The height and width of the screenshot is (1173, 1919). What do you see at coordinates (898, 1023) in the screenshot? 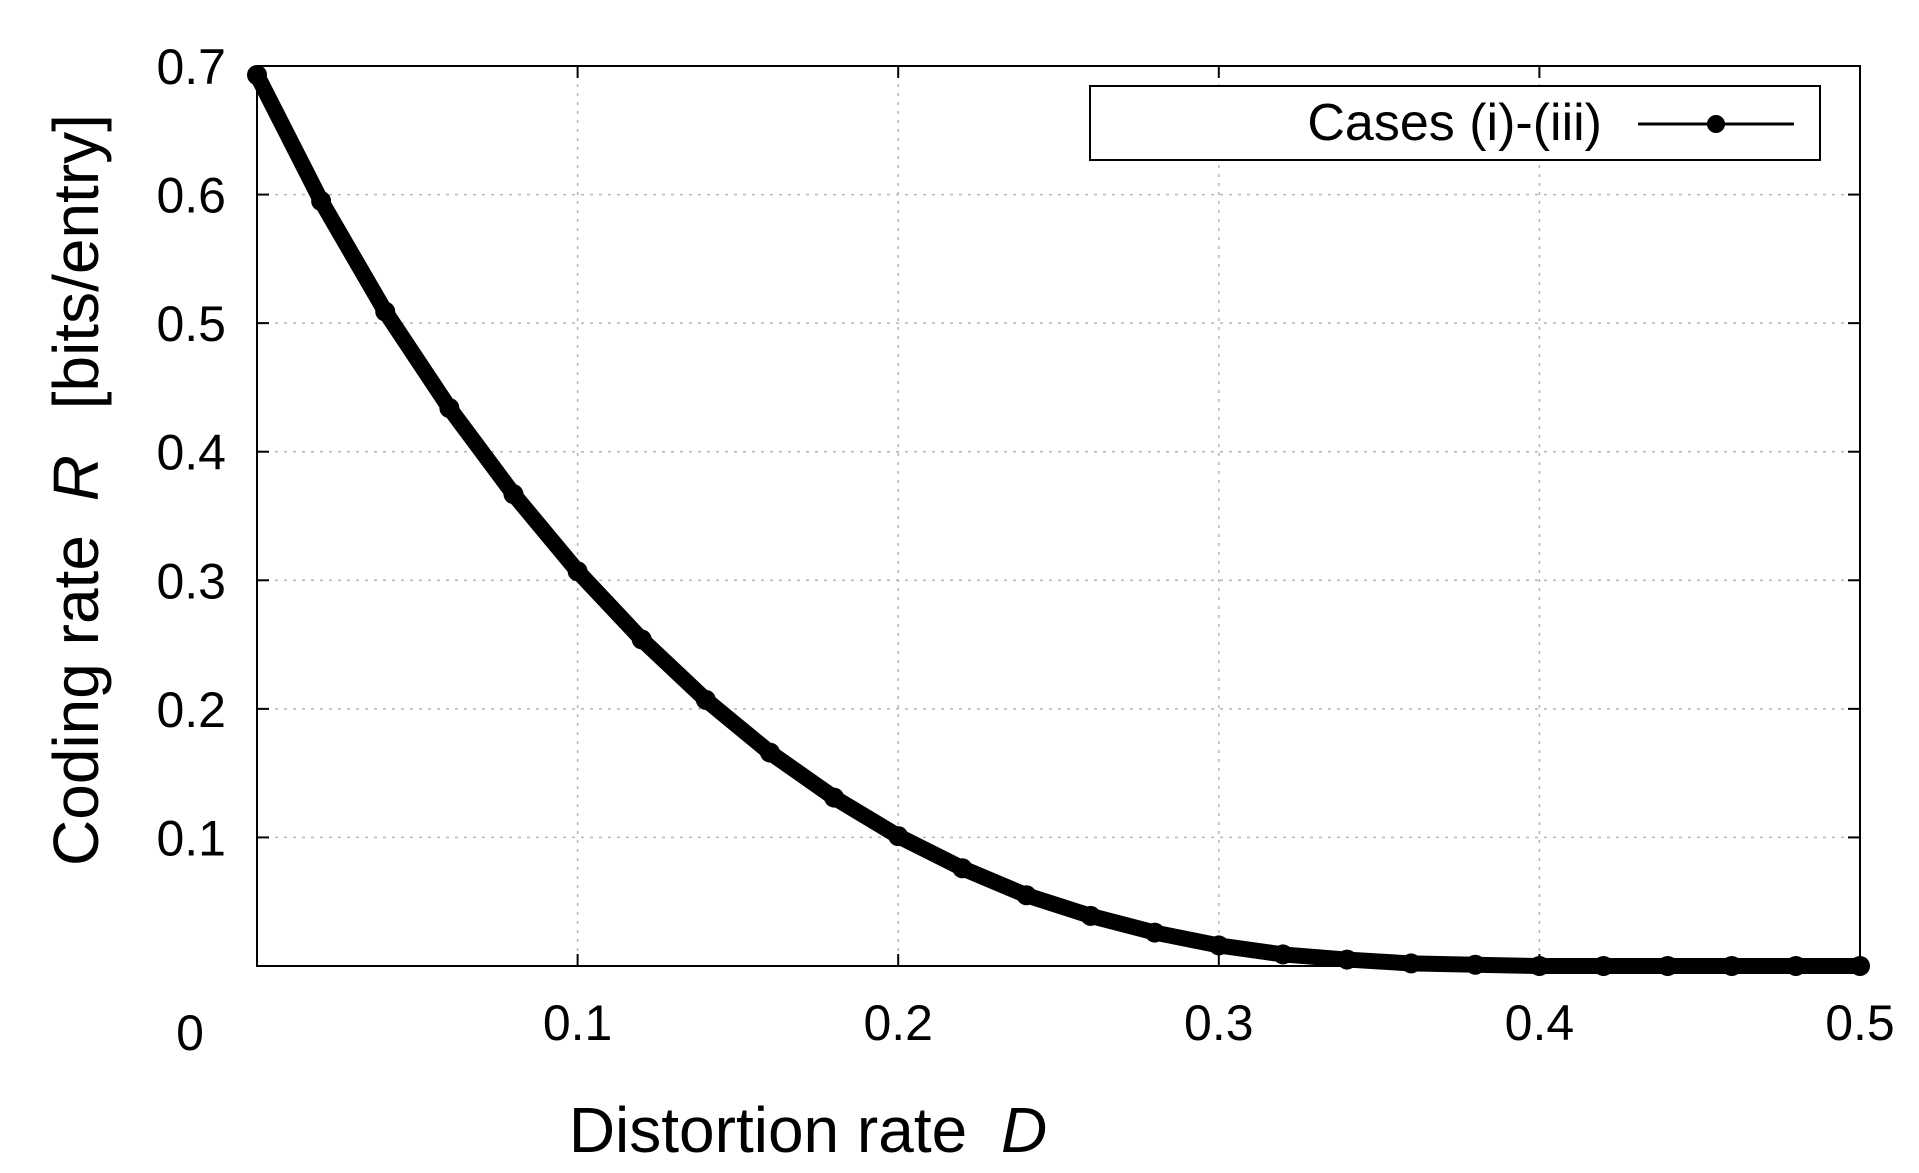
I see `x-tick-label: 0.2` at bounding box center [898, 1023].